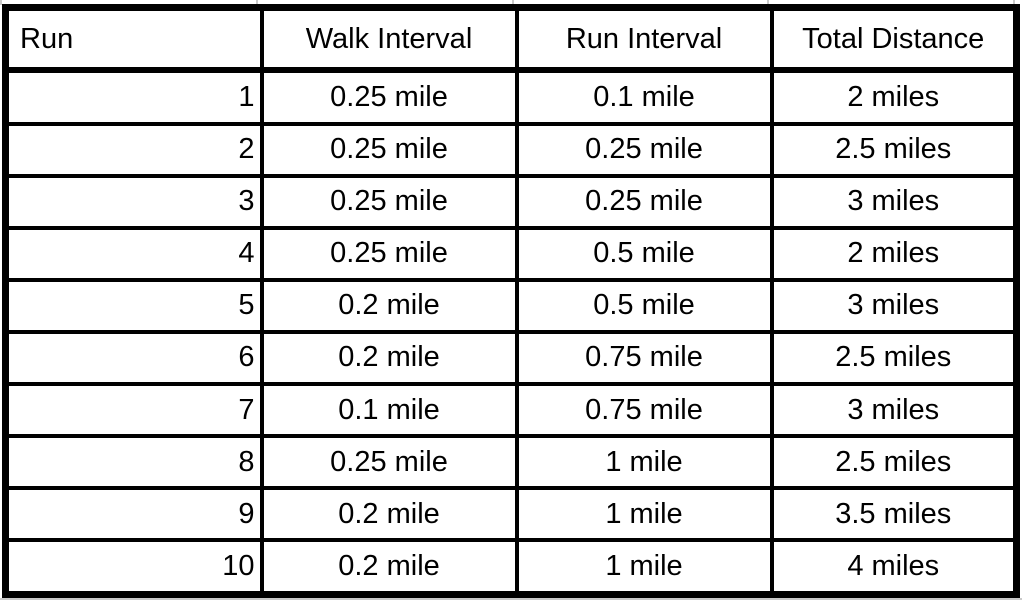 The height and width of the screenshot is (602, 1022). Describe the element at coordinates (389, 39) in the screenshot. I see `column-header-walk-interval: Walk Interval` at that location.